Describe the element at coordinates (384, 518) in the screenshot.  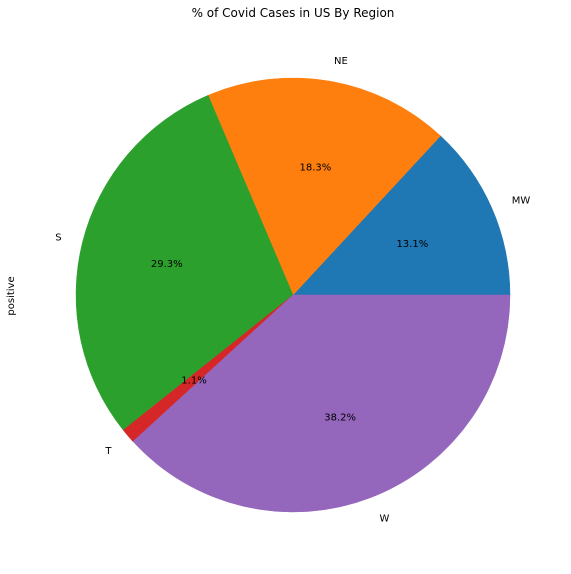
I see `slice-label-w: W` at that location.